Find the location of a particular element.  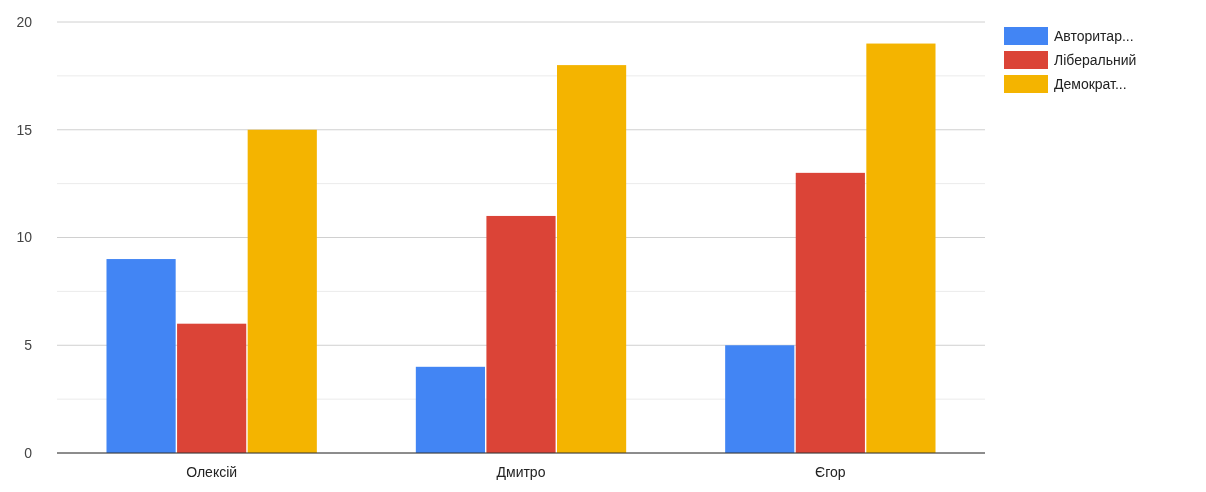

y-tick-label: 10 is located at coordinates (24, 237).